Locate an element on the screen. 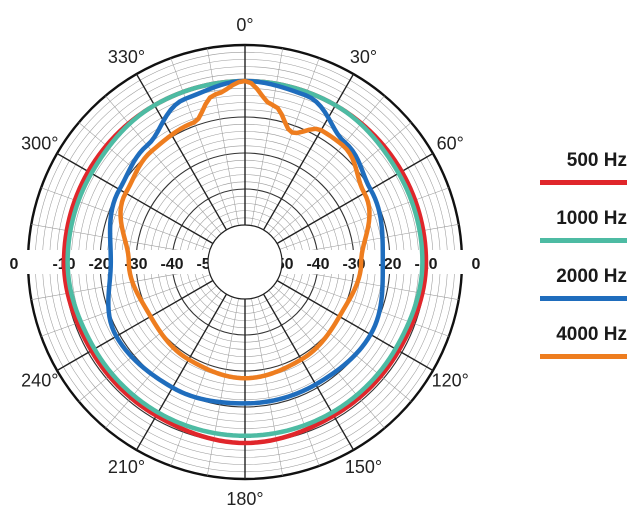  angle-label: 30° is located at coordinates (363, 57).